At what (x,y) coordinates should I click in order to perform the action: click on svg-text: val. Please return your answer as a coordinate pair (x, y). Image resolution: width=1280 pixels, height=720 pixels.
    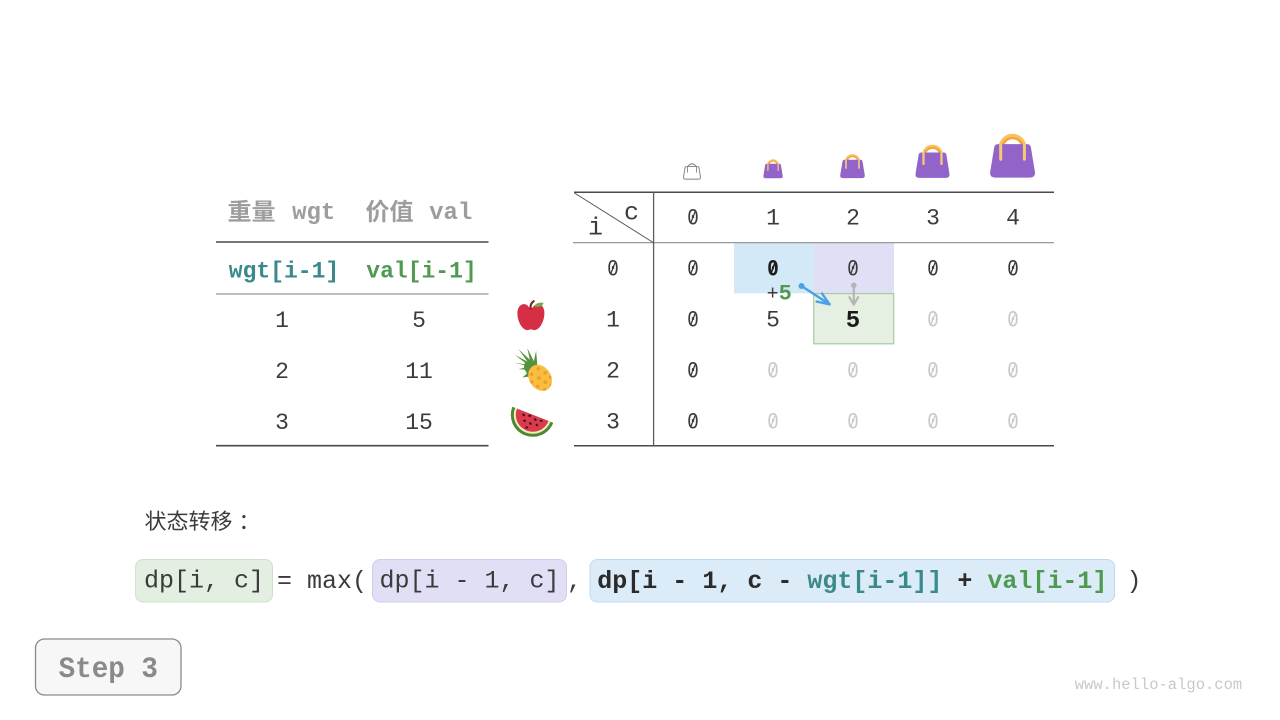
    Looking at the image, I should click on (450, 213).